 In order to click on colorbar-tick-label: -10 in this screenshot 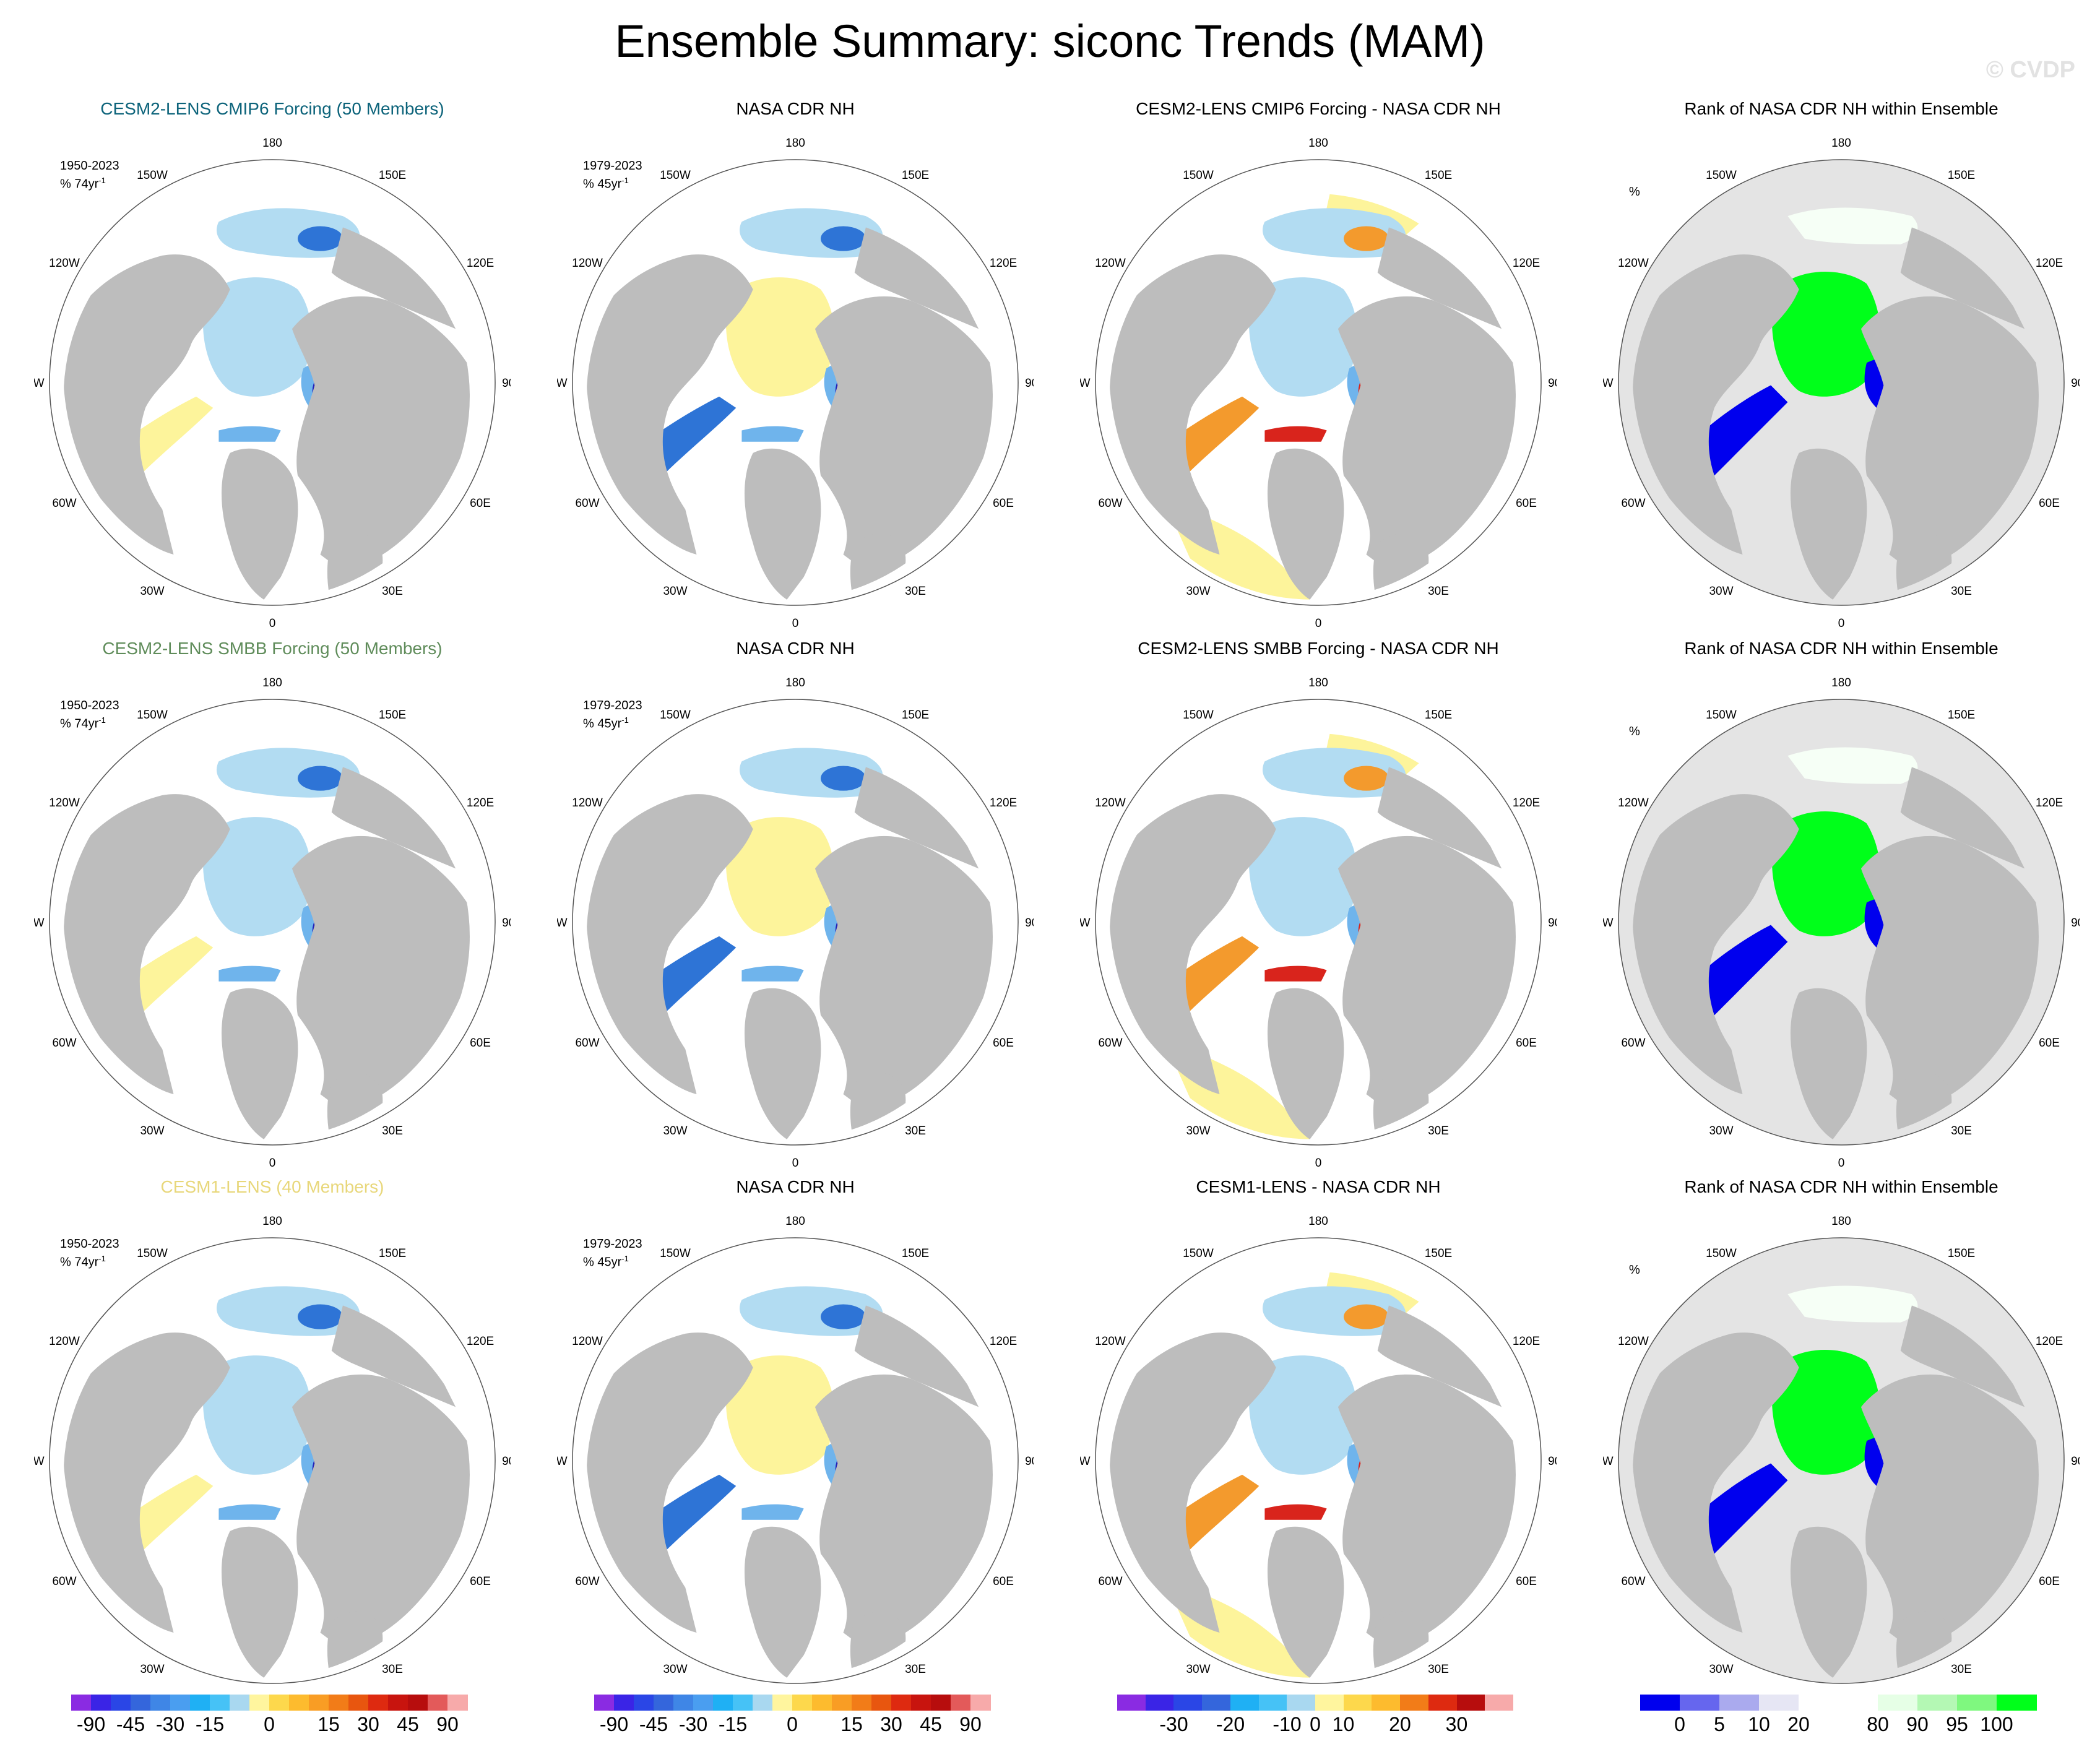, I will do `click(1287, 1724)`.